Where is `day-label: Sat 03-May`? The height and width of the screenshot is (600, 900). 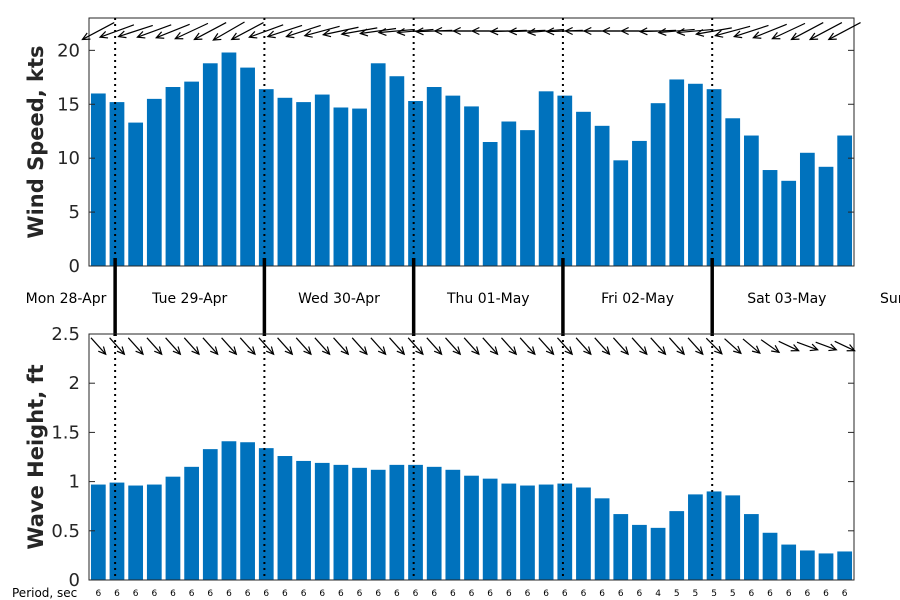
day-label: Sat 03-May is located at coordinates (786, 299).